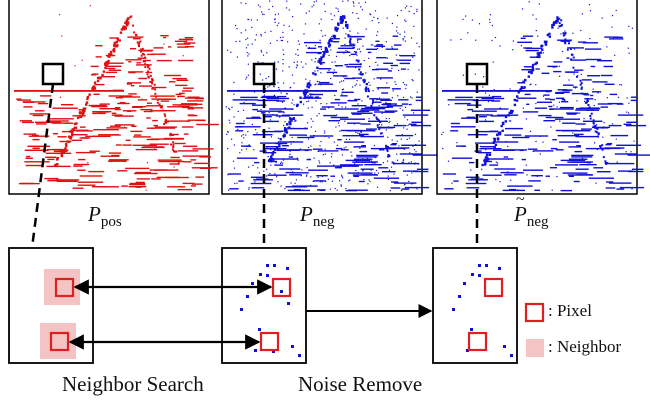 The height and width of the screenshot is (406, 650). Describe the element at coordinates (570, 310) in the screenshot. I see `legend-pixel-label: : Pixel` at that location.